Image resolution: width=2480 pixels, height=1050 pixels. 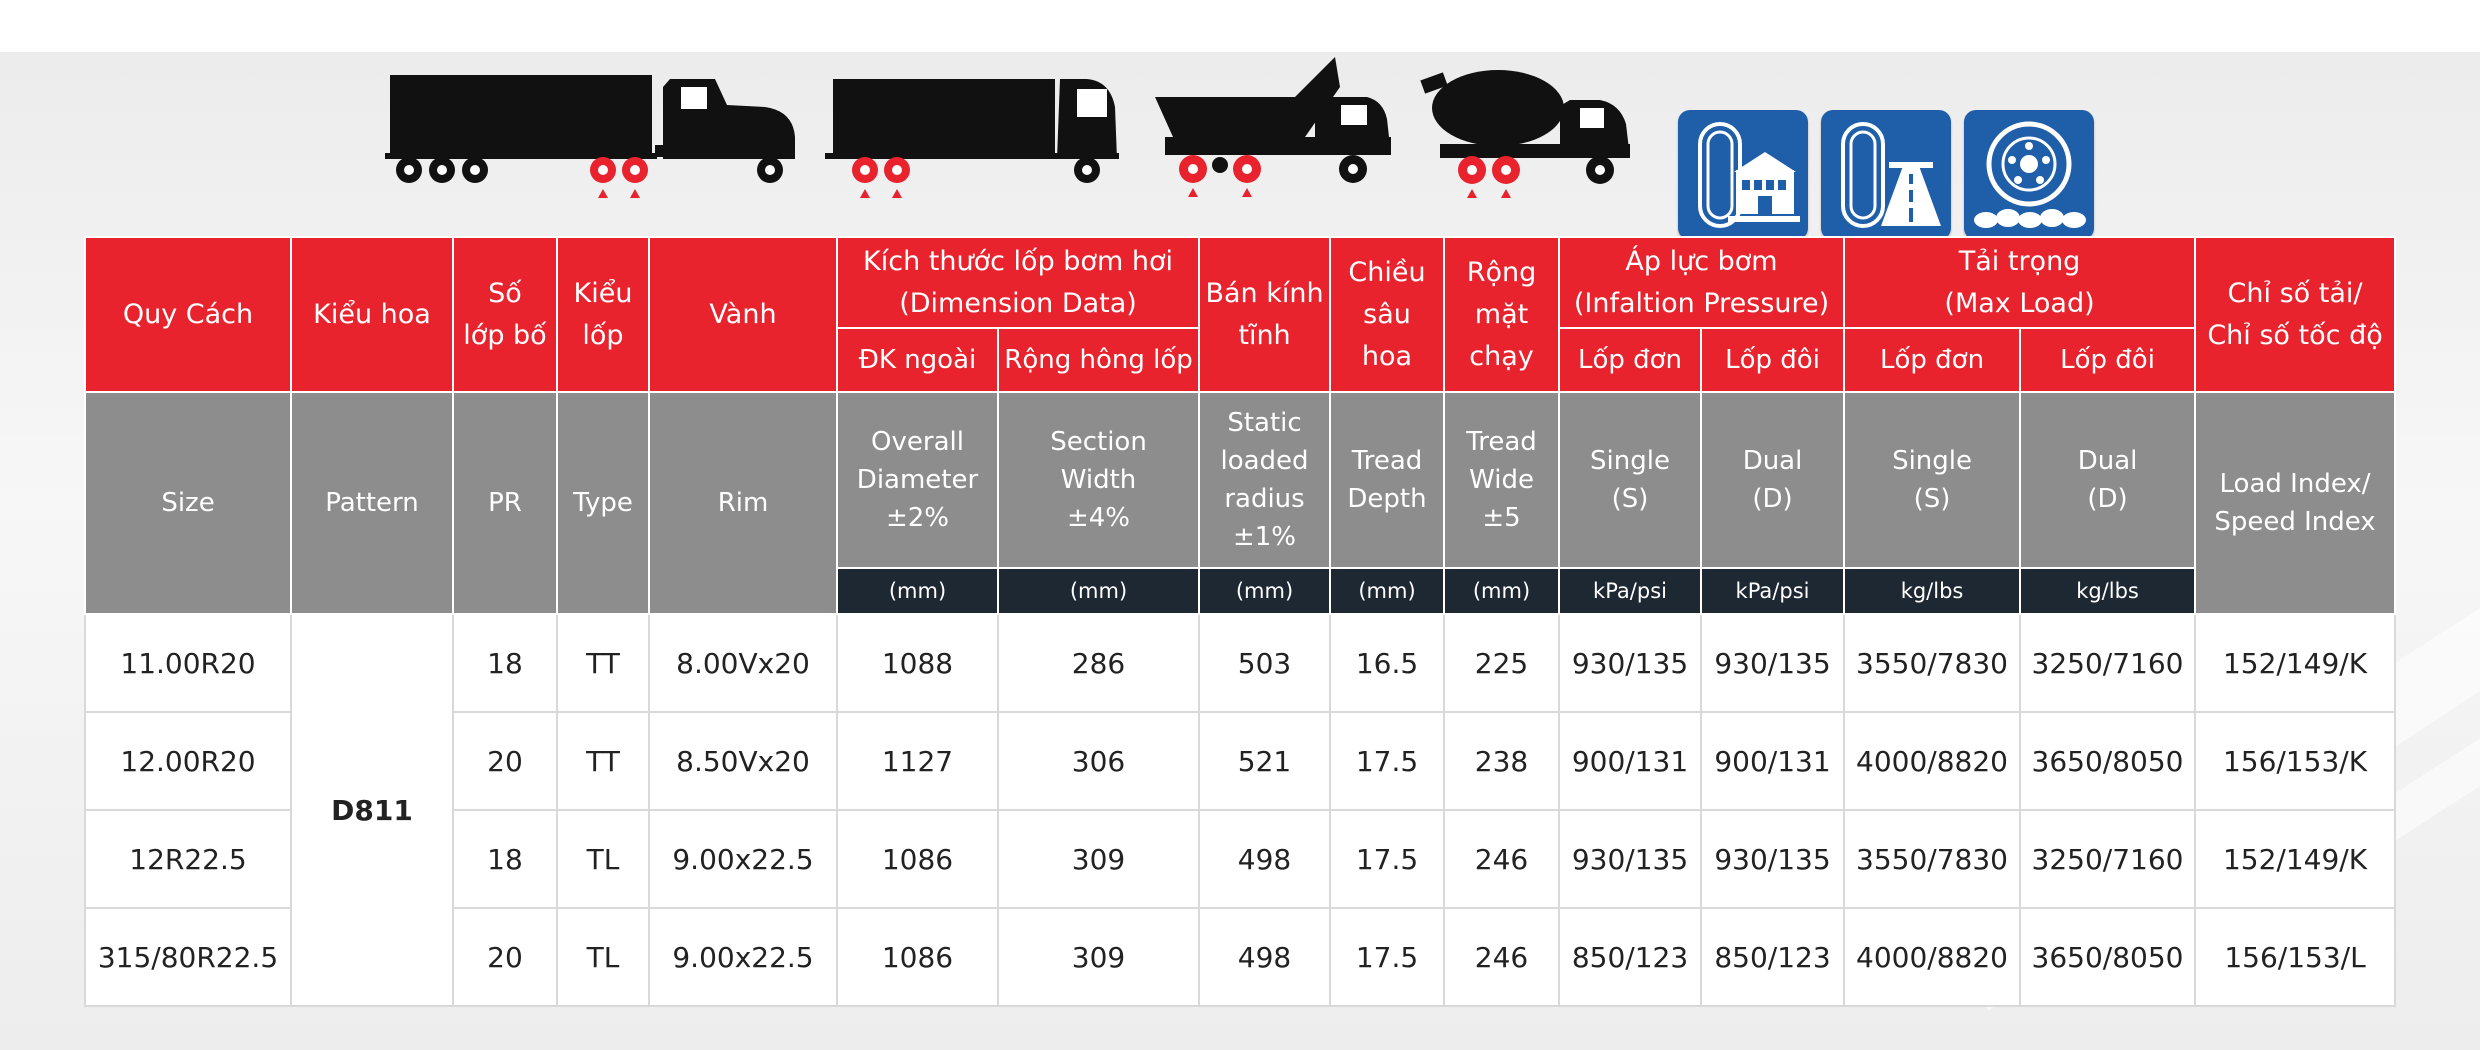 What do you see at coordinates (1265, 314) in the screenshot?
I see `header-radius-vn: Bán kính tĩnh` at bounding box center [1265, 314].